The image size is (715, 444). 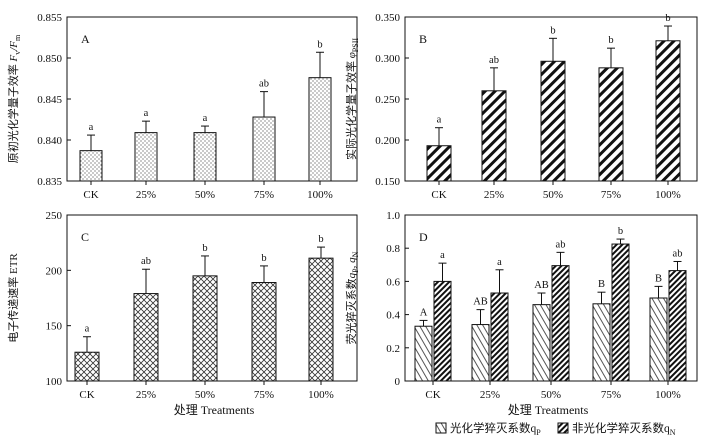 What do you see at coordinates (424, 312) in the screenshot?
I see `significance-label: A` at bounding box center [424, 312].